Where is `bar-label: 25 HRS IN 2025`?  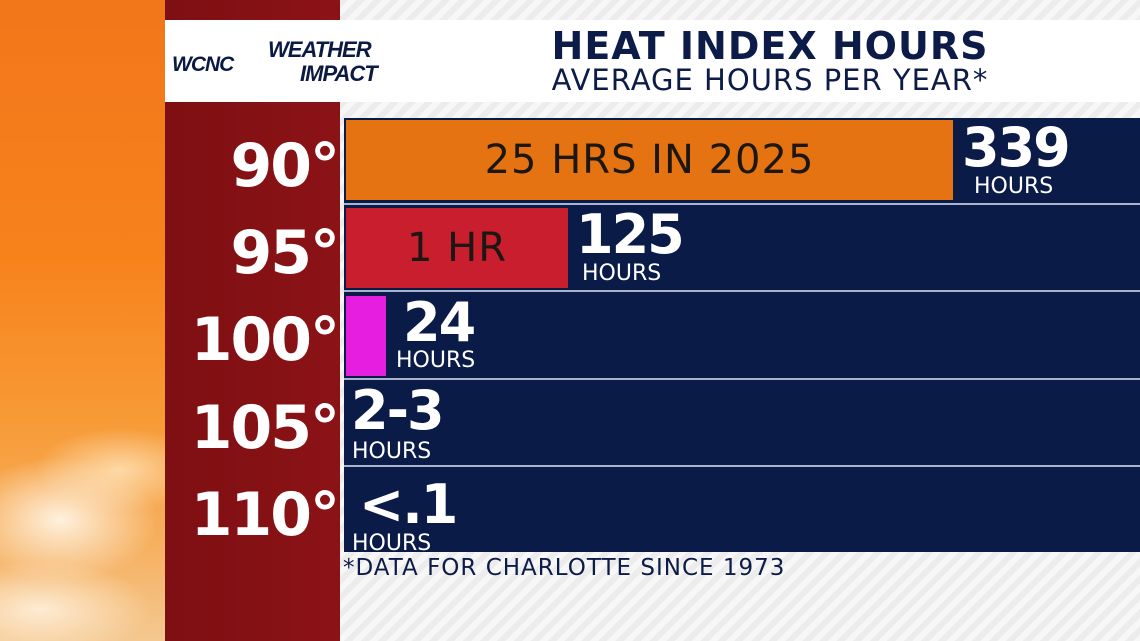
bar-label: 25 HRS IN 2025 is located at coordinates (649, 160).